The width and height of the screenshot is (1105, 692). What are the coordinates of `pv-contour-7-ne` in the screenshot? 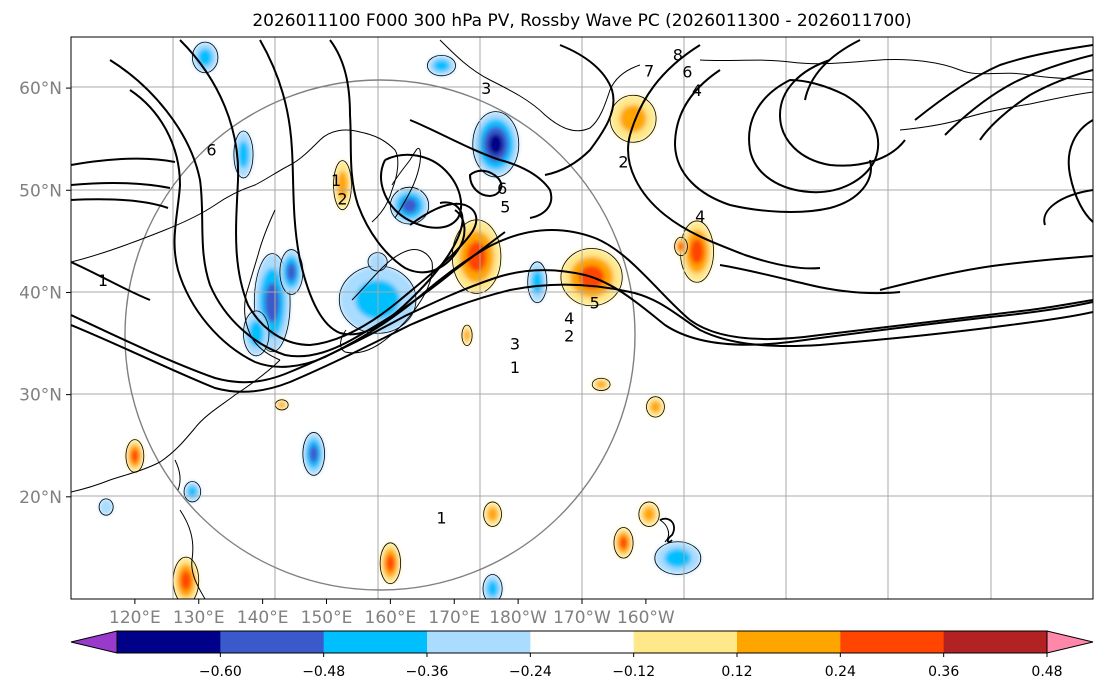 It's located at (1018, 95).